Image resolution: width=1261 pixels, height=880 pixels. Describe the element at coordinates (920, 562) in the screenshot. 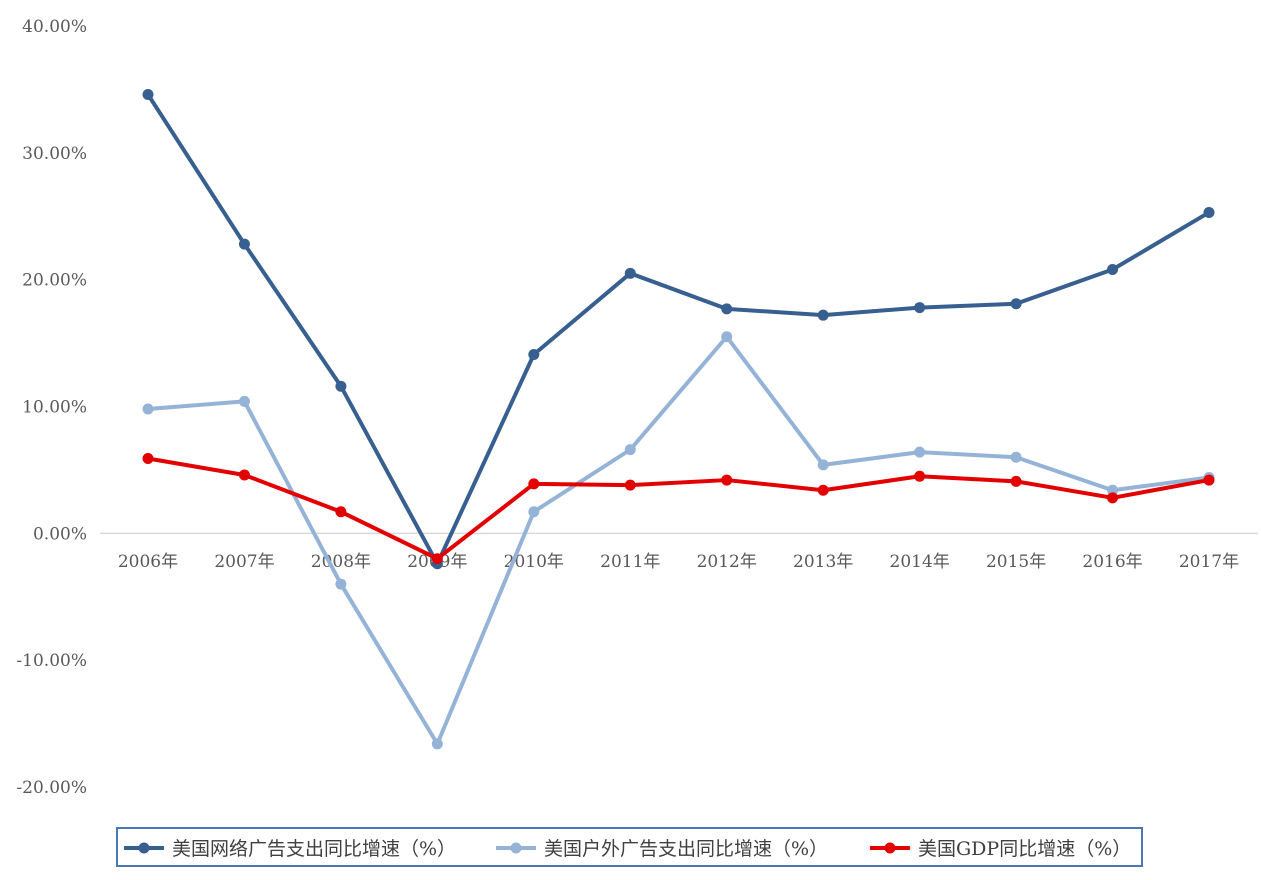

I see `x-tick-label: 2014年` at that location.